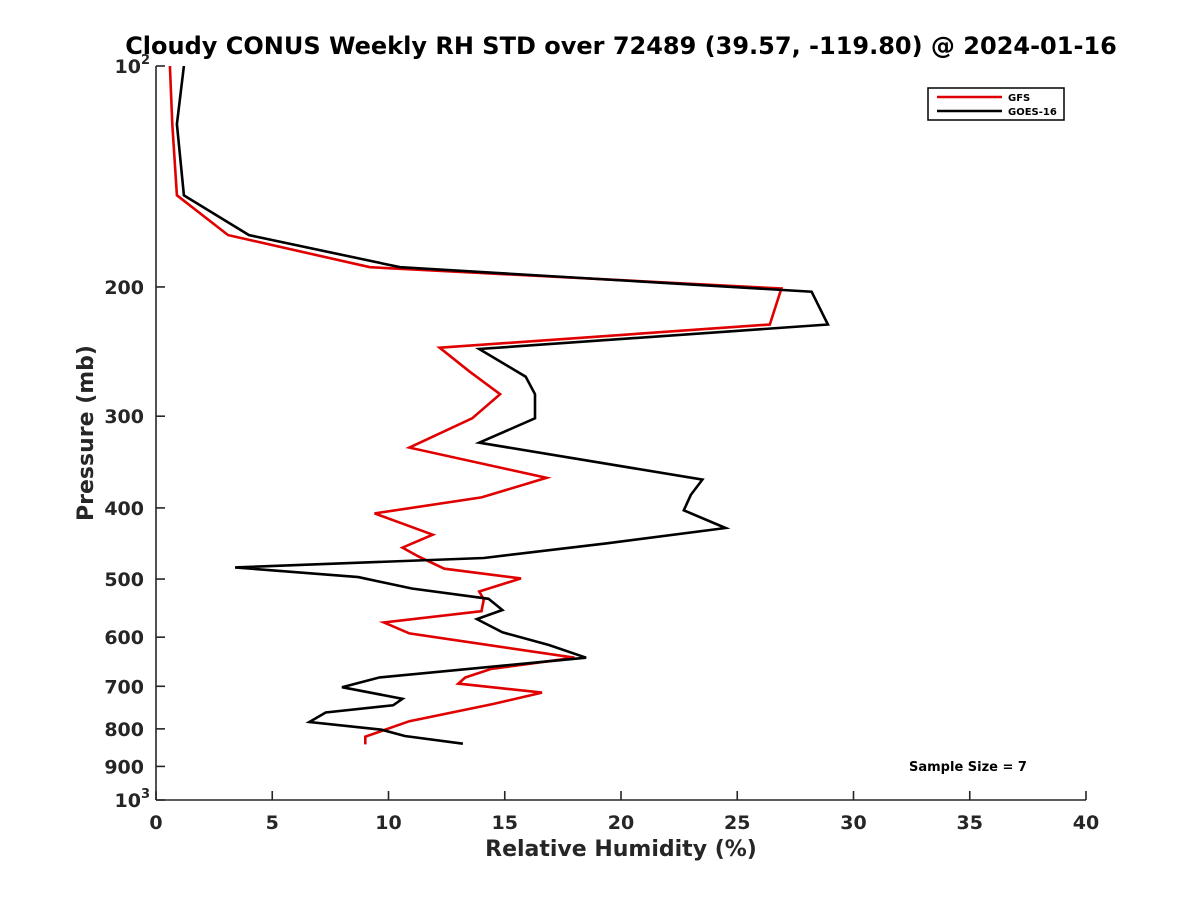  I want to click on y-axis-ticks: 10² 200 300 400 500 600 700 800 900 10³, so click(134, 432).